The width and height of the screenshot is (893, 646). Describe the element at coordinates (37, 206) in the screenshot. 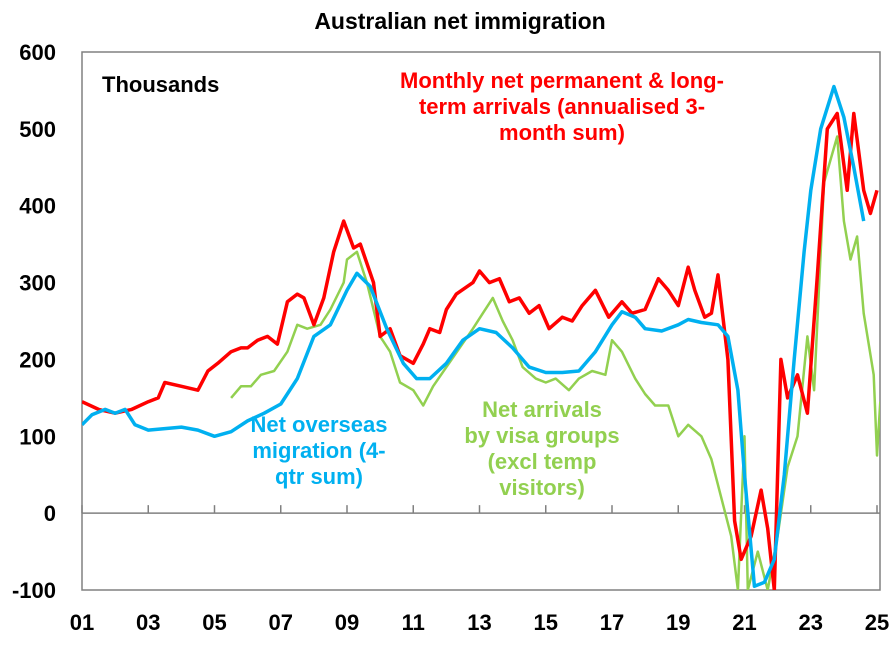

I see `y-tick-label: 400` at that location.